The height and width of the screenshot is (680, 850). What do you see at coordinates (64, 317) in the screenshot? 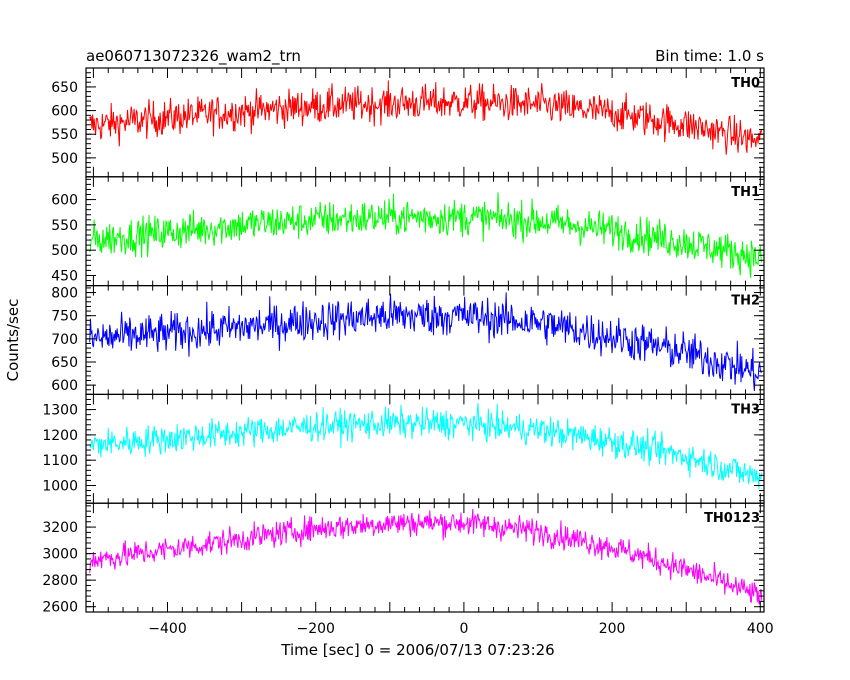
I see `y-tick-label: 750` at bounding box center [64, 317].